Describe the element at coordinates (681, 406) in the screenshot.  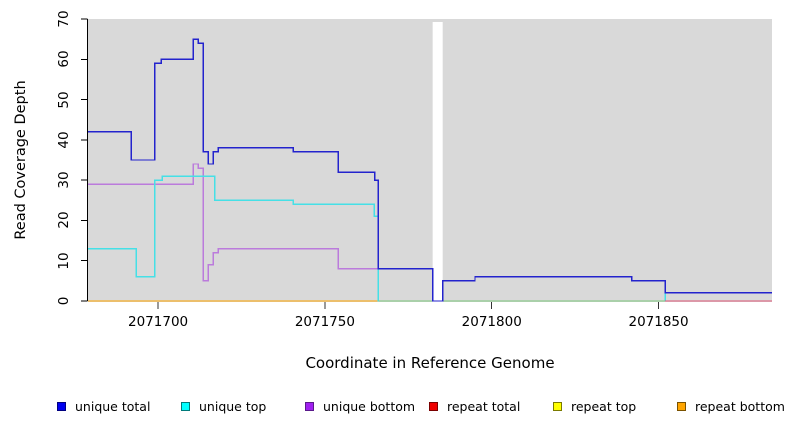
I see `legend-swatch-repeat-bottom` at that location.